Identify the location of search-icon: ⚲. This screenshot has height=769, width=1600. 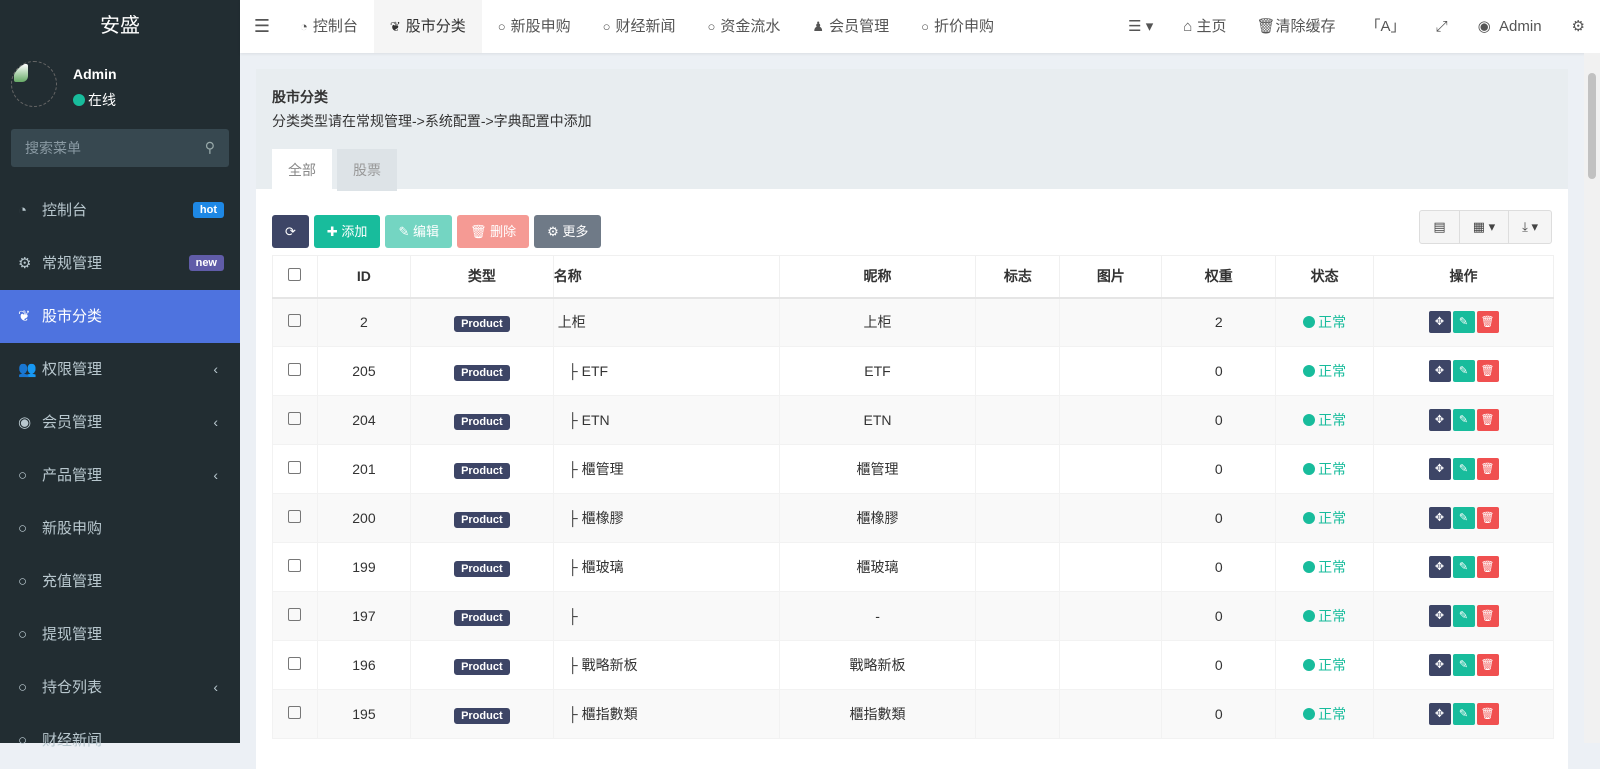
(209, 147).